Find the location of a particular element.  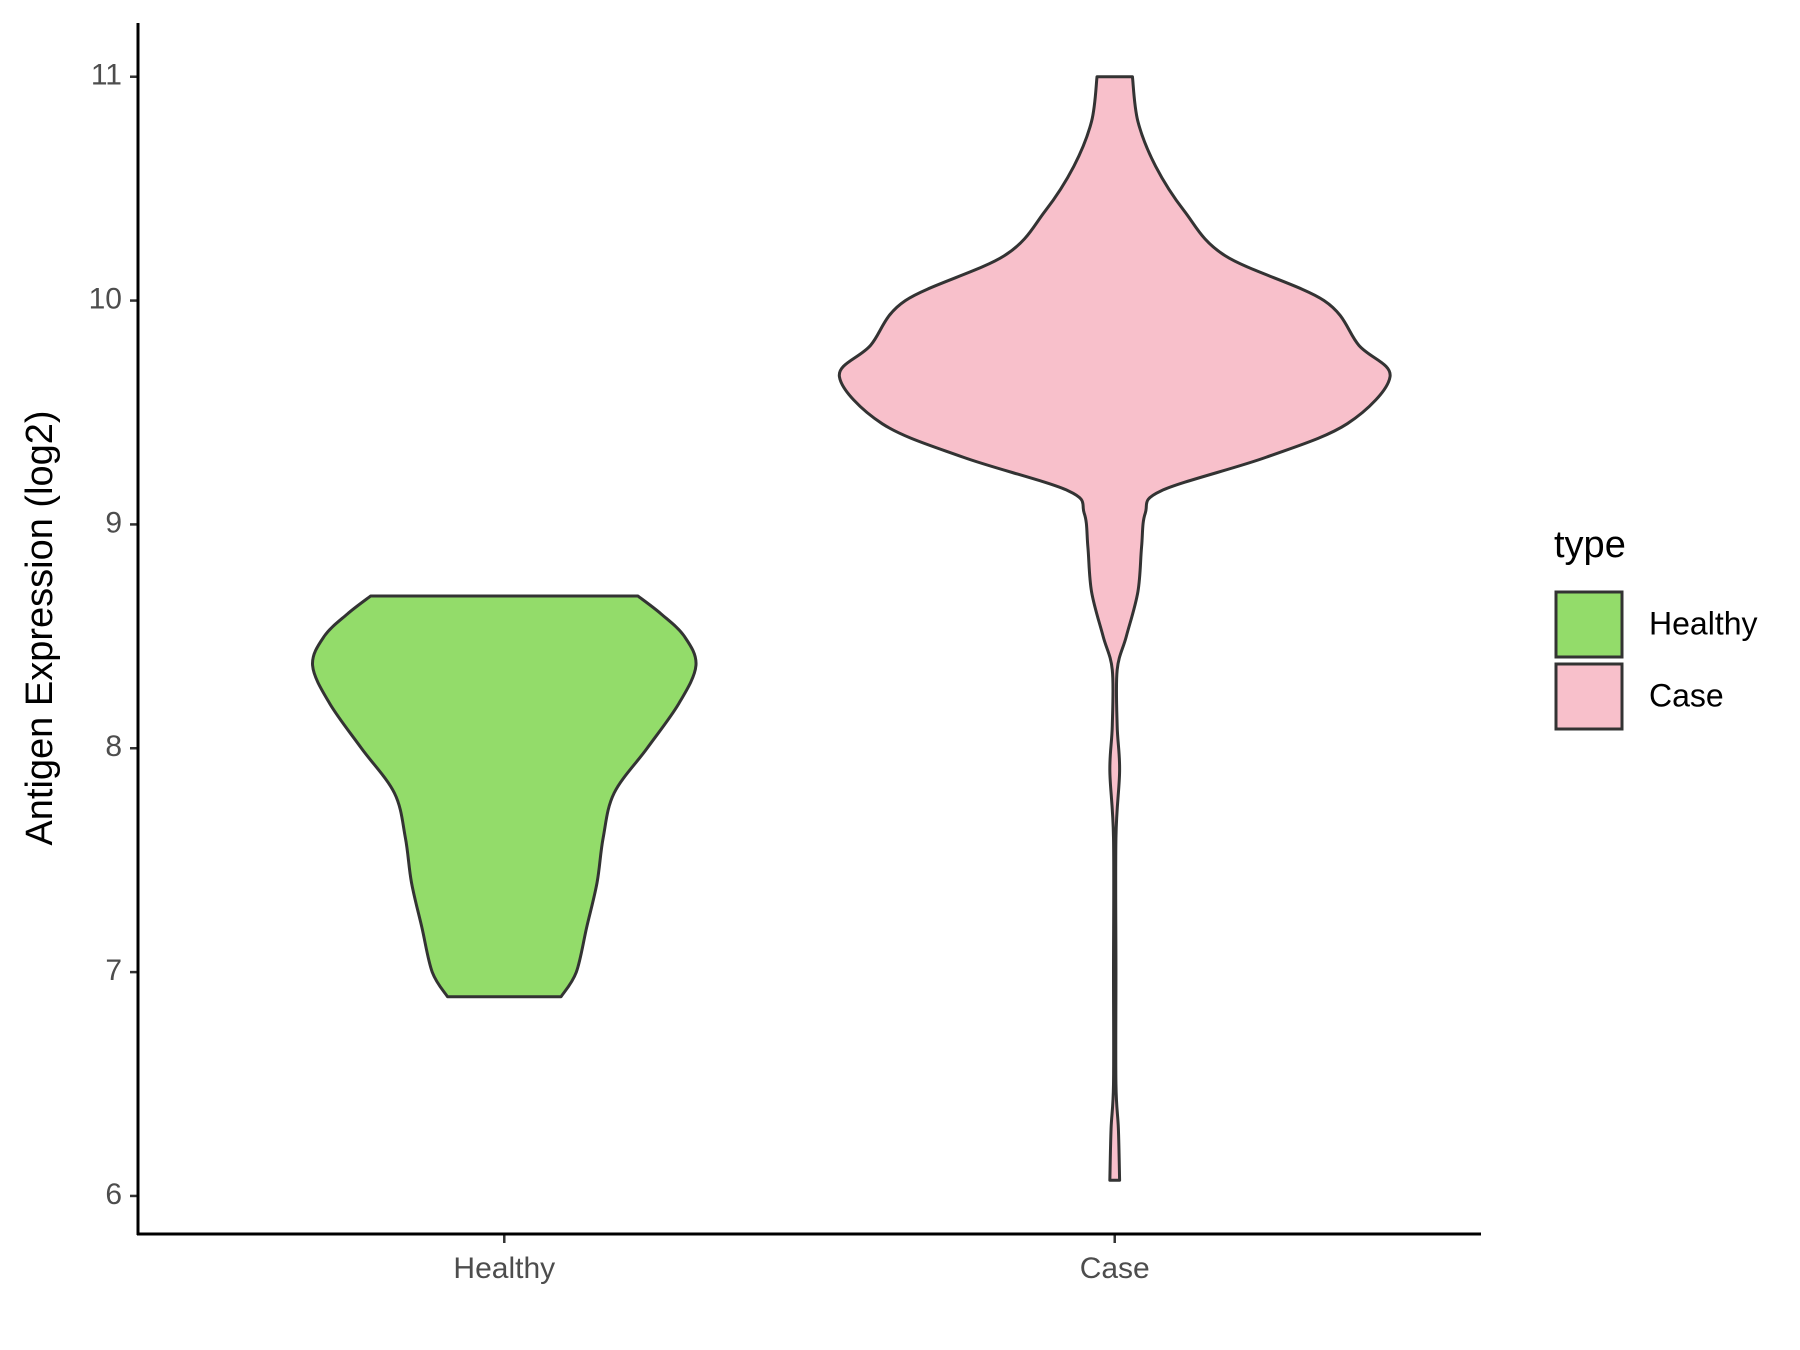

y-axis-title: Antigen Expression (log2) is located at coordinates (40, 627).